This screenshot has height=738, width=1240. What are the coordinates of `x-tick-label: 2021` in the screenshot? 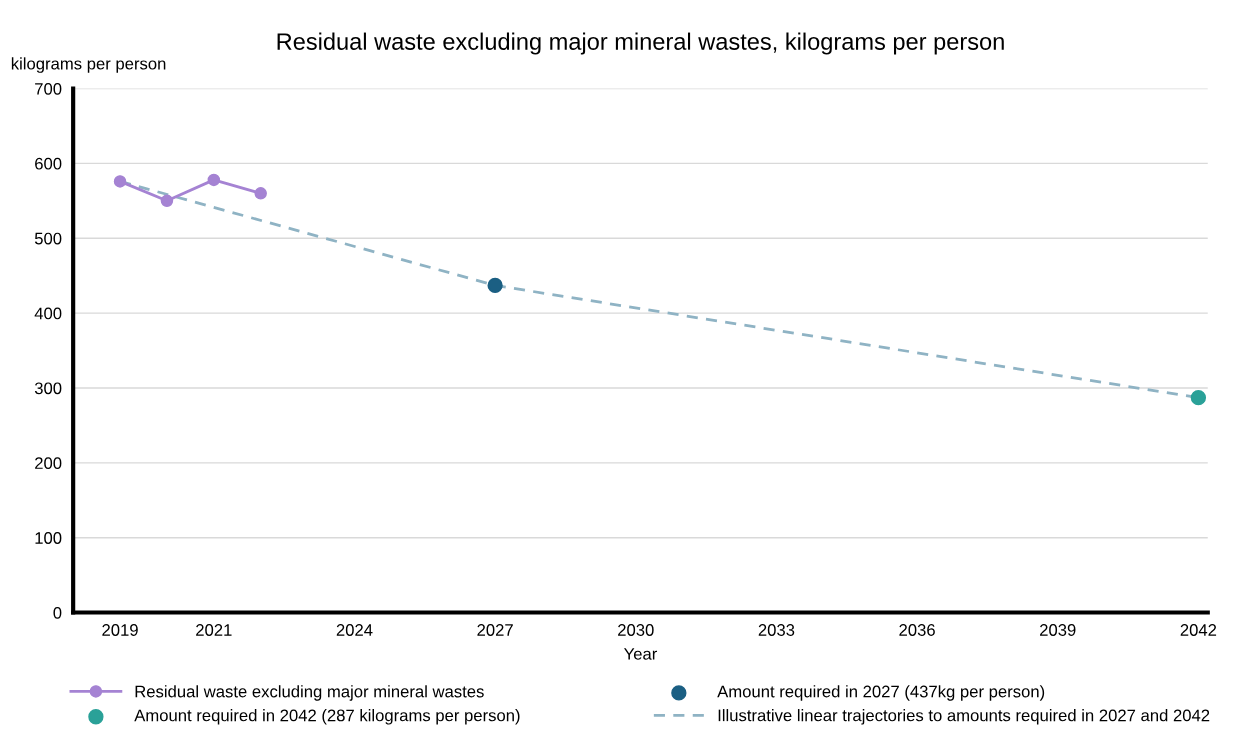 It's located at (214, 630).